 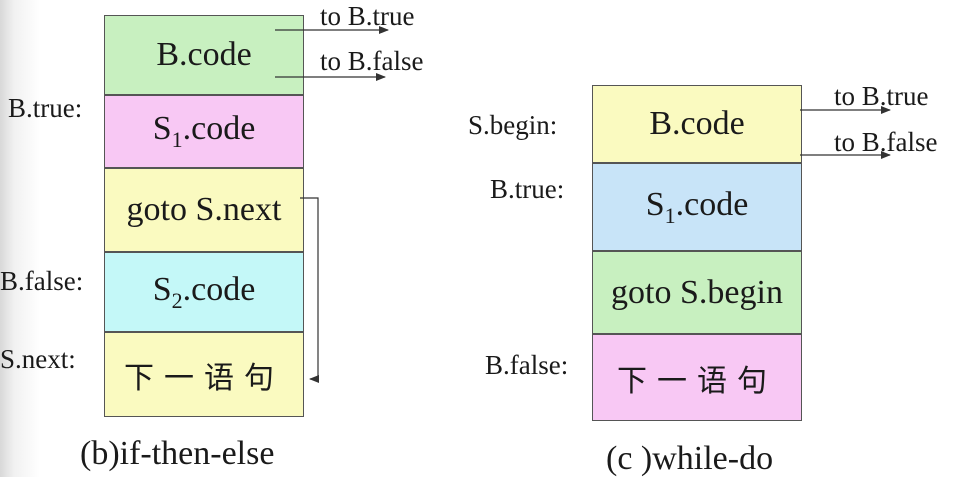 I want to click on if-target-to-false: to B.false, so click(x=372, y=61).